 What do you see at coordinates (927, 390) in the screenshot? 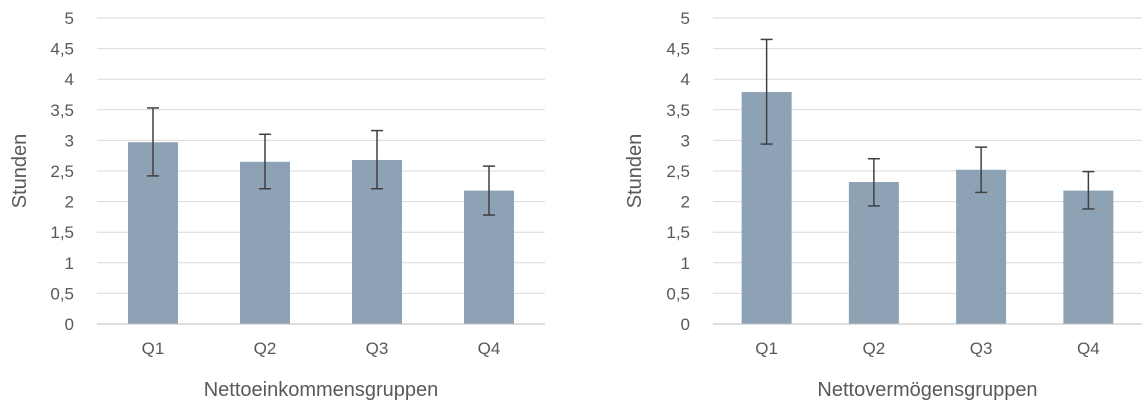
I see `x-axis-title: Nettovermögensgruppen` at bounding box center [927, 390].